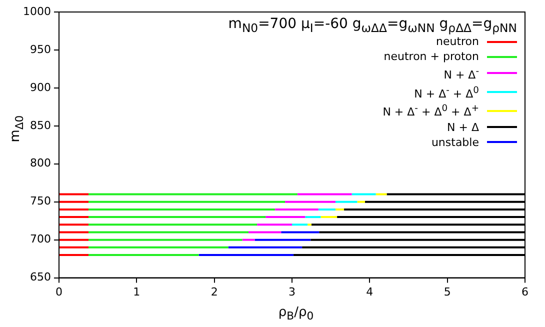 This screenshot has height=327, width=545. I want to click on y-tick-label: 750, so click(40, 201).